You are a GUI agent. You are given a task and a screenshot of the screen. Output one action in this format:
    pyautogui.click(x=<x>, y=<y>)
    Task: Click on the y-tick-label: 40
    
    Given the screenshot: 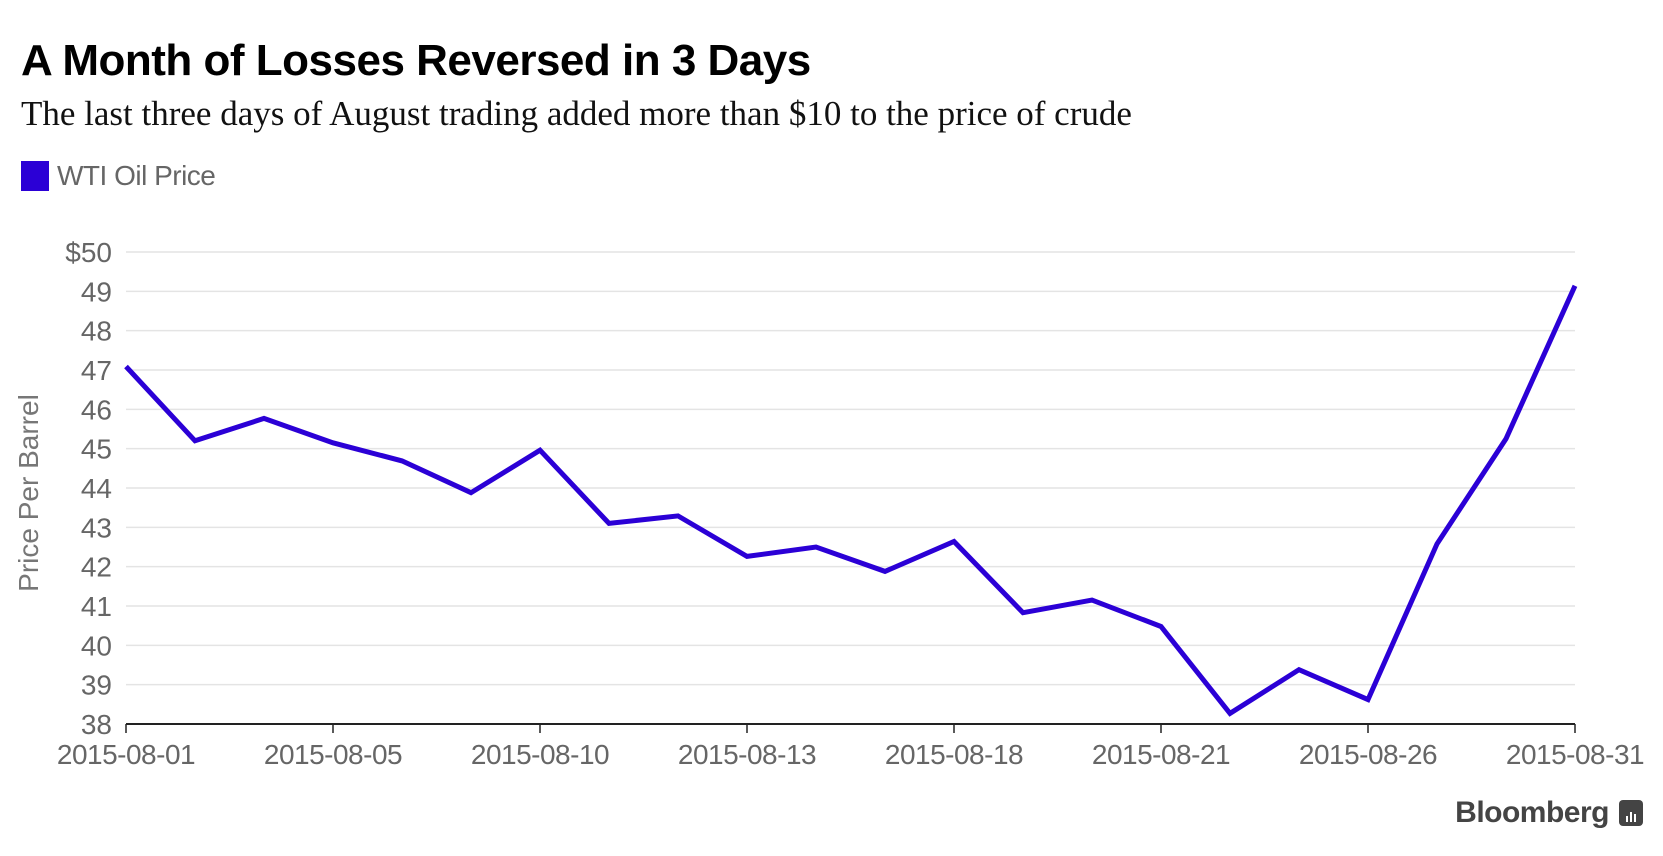 What is the action you would take?
    pyautogui.click(x=96, y=645)
    